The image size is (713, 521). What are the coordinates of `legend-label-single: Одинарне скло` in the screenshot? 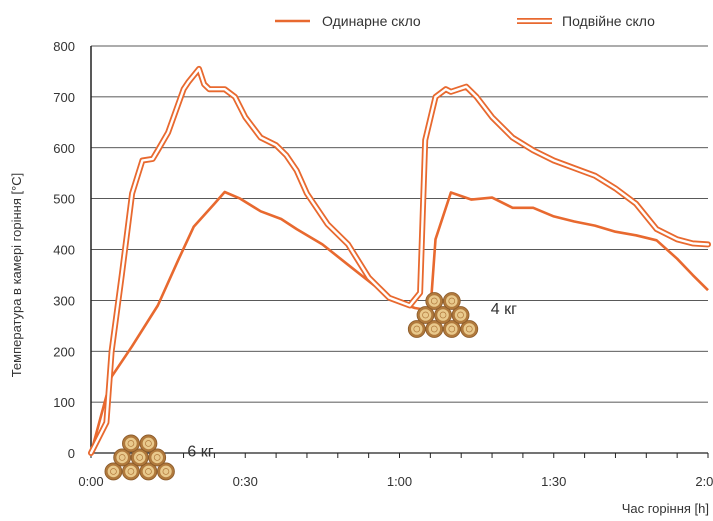 It's located at (371, 21).